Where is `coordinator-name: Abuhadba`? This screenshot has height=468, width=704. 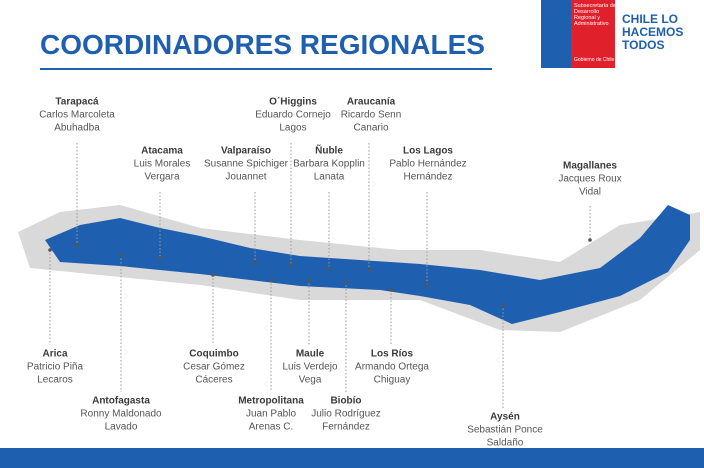
coordinator-name: Abuhadba is located at coordinates (77, 127).